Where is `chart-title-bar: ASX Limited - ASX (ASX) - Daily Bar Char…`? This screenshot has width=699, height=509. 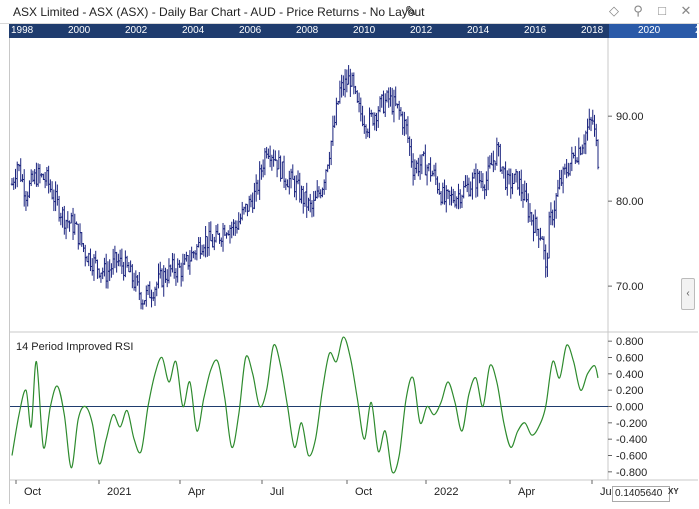
chart-title-bar: ASX Limited - ASX (ASX) - Daily Bar Char… is located at coordinates (349, 12).